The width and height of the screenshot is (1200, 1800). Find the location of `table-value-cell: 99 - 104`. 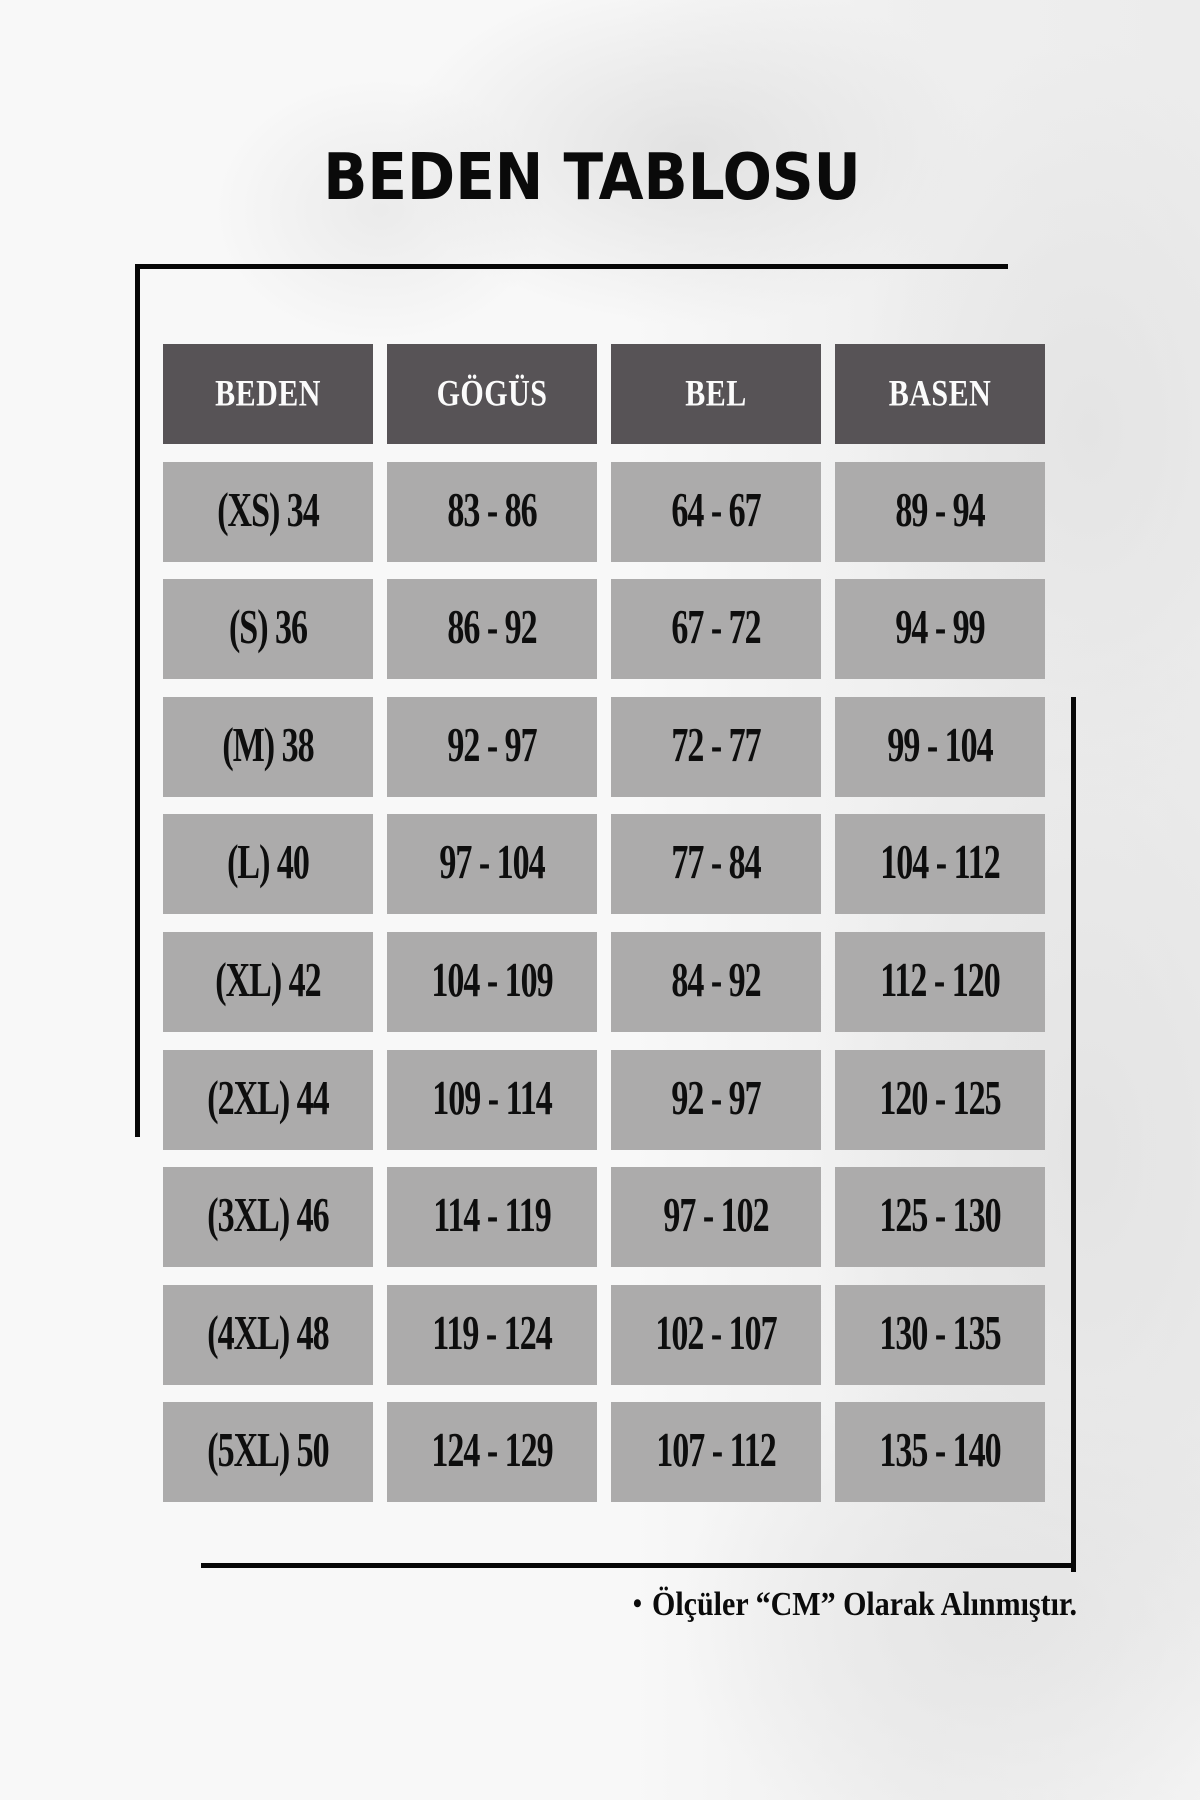

table-value-cell: 99 - 104 is located at coordinates (940, 746).